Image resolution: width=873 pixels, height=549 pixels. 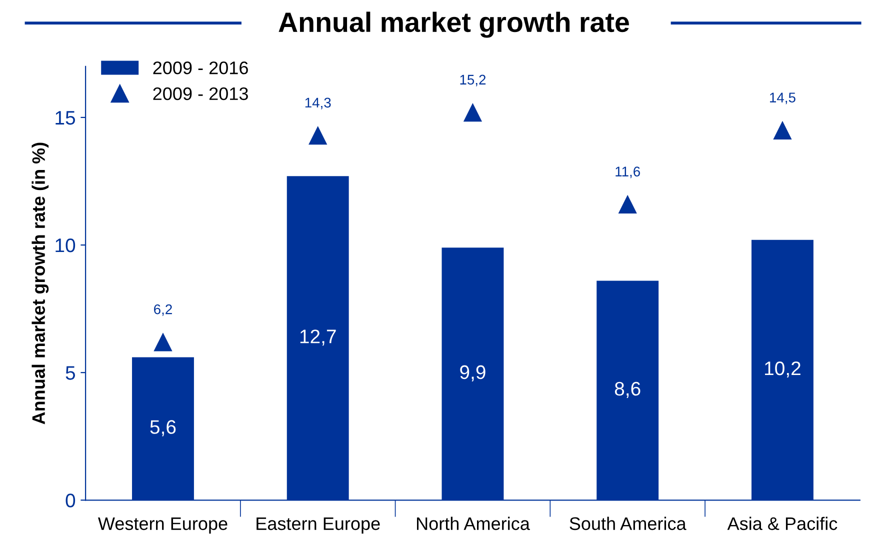 What do you see at coordinates (66, 118) in the screenshot?
I see `y-tick-label: 15` at bounding box center [66, 118].